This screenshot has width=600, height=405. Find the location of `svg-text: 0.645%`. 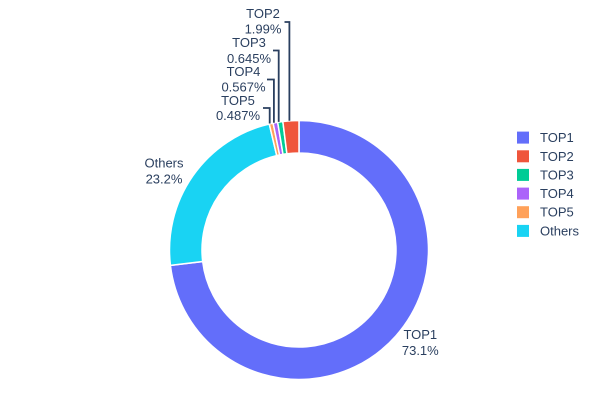

svg-text: 0.645% is located at coordinates (249, 58).